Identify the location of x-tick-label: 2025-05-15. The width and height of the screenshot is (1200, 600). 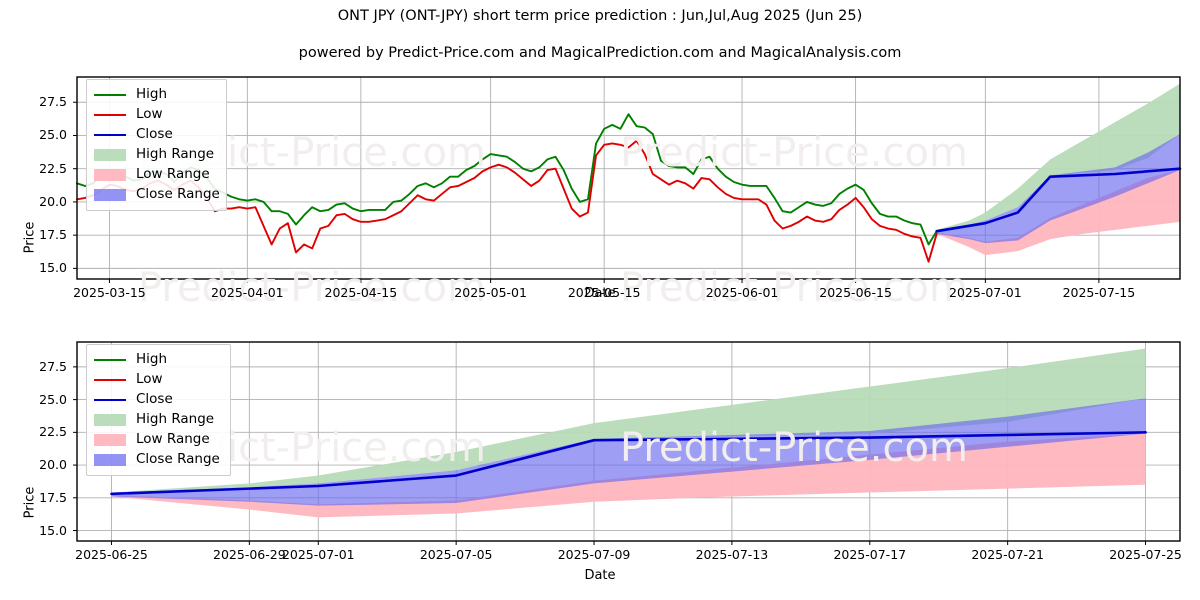
(604, 292).